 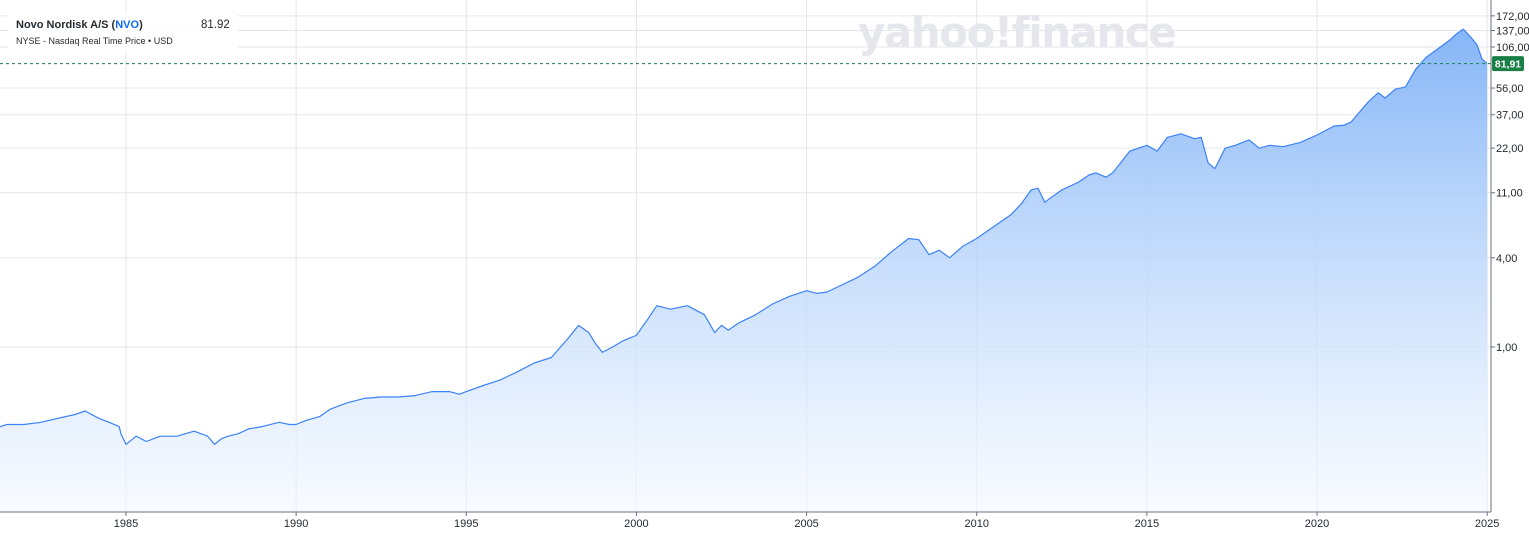 I want to click on y-tick-label: 106,00, so click(x=1512, y=48).